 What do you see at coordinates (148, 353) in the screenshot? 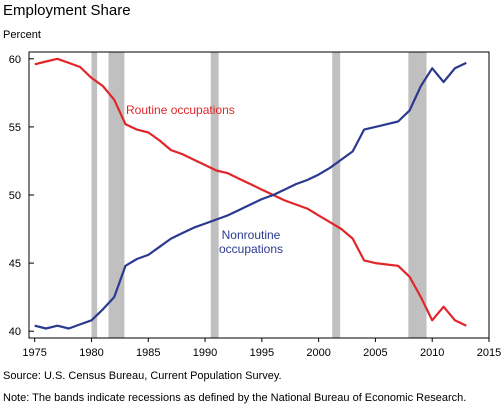
I see `x-tick-label: 1985` at bounding box center [148, 353].